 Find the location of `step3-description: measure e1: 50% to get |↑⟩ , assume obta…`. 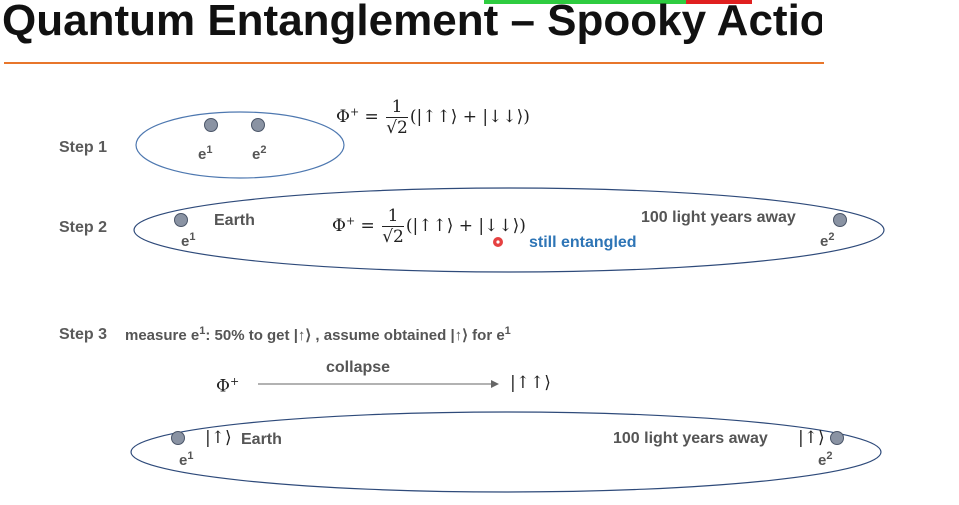

step3-description: measure e1: 50% to get |↑⟩ , assume obta… is located at coordinates (318, 335).